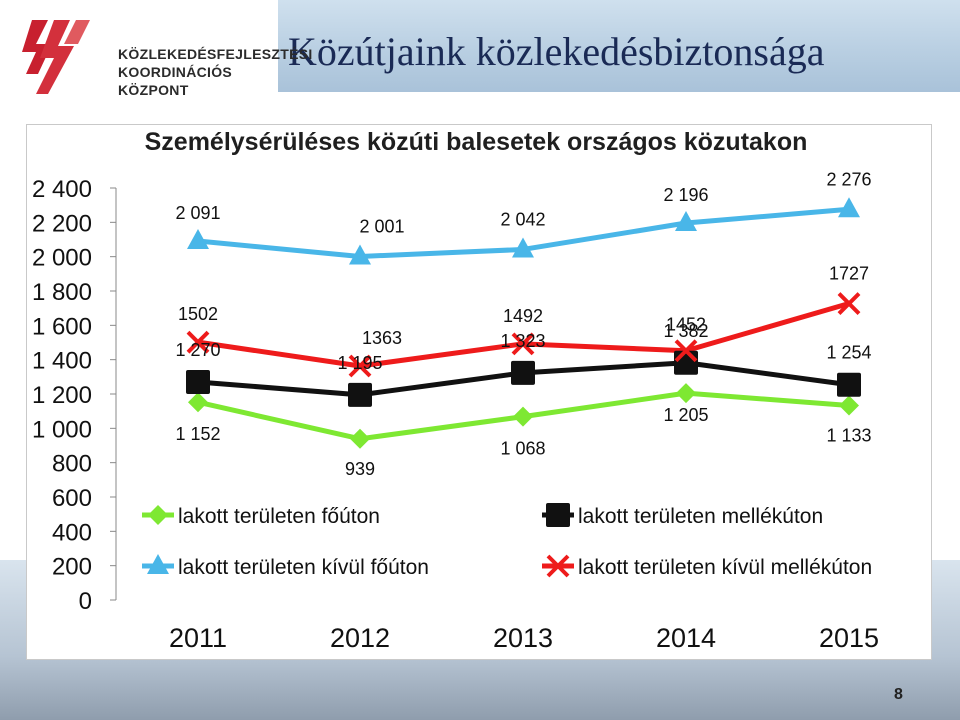  What do you see at coordinates (686, 638) in the screenshot?
I see `x-tick-label: 2014` at bounding box center [686, 638].